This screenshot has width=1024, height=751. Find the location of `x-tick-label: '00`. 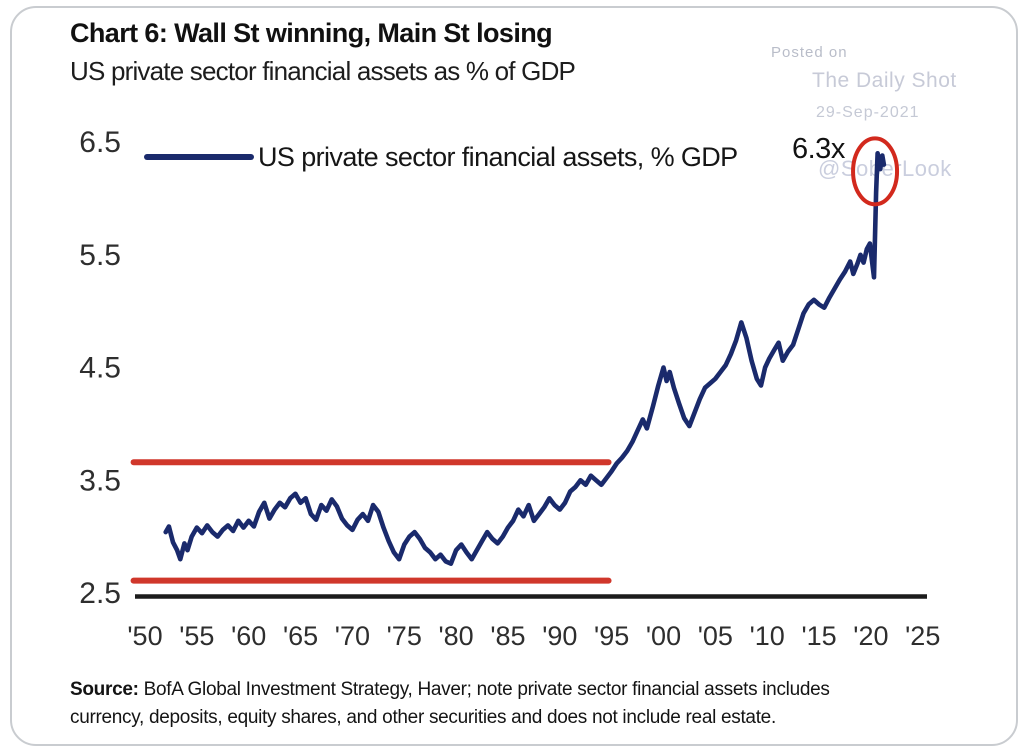

x-tick-label: '00 is located at coordinates (663, 636).